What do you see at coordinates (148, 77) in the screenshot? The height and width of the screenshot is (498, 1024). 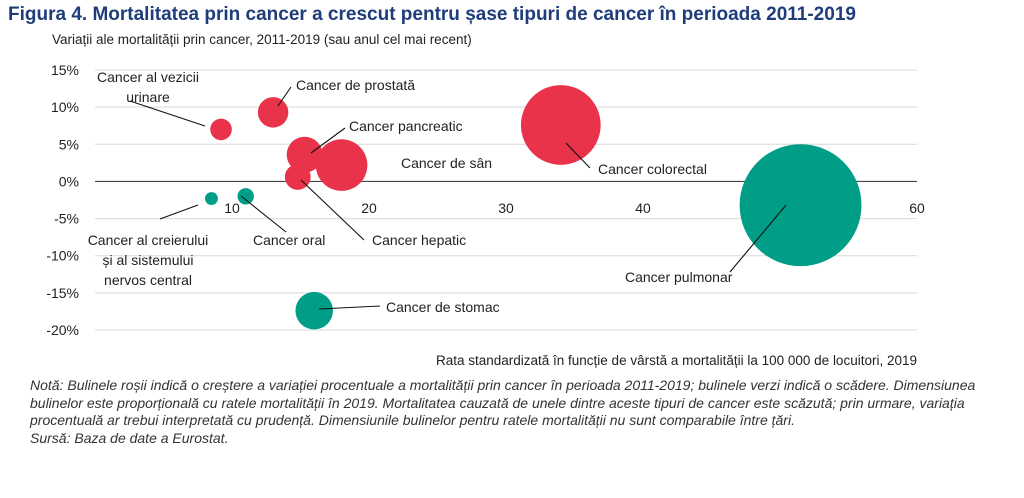 I see `bubble-label-line: Cancer al vezicii` at bounding box center [148, 77].